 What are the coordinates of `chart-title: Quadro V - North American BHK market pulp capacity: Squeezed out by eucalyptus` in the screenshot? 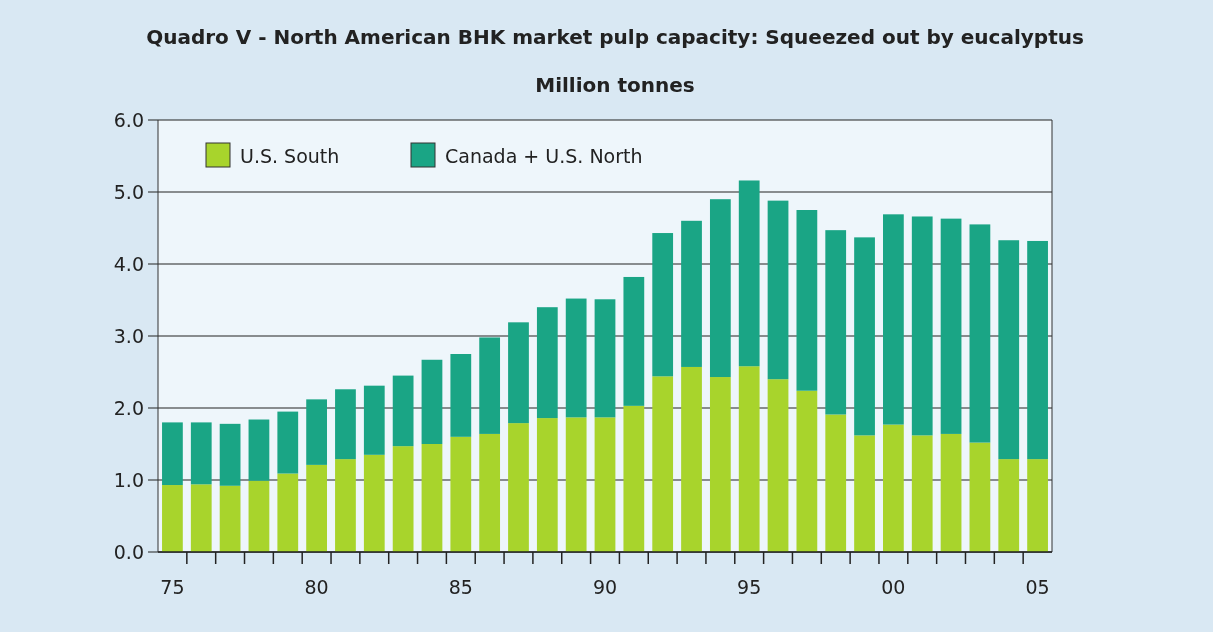 It's located at (615, 37).